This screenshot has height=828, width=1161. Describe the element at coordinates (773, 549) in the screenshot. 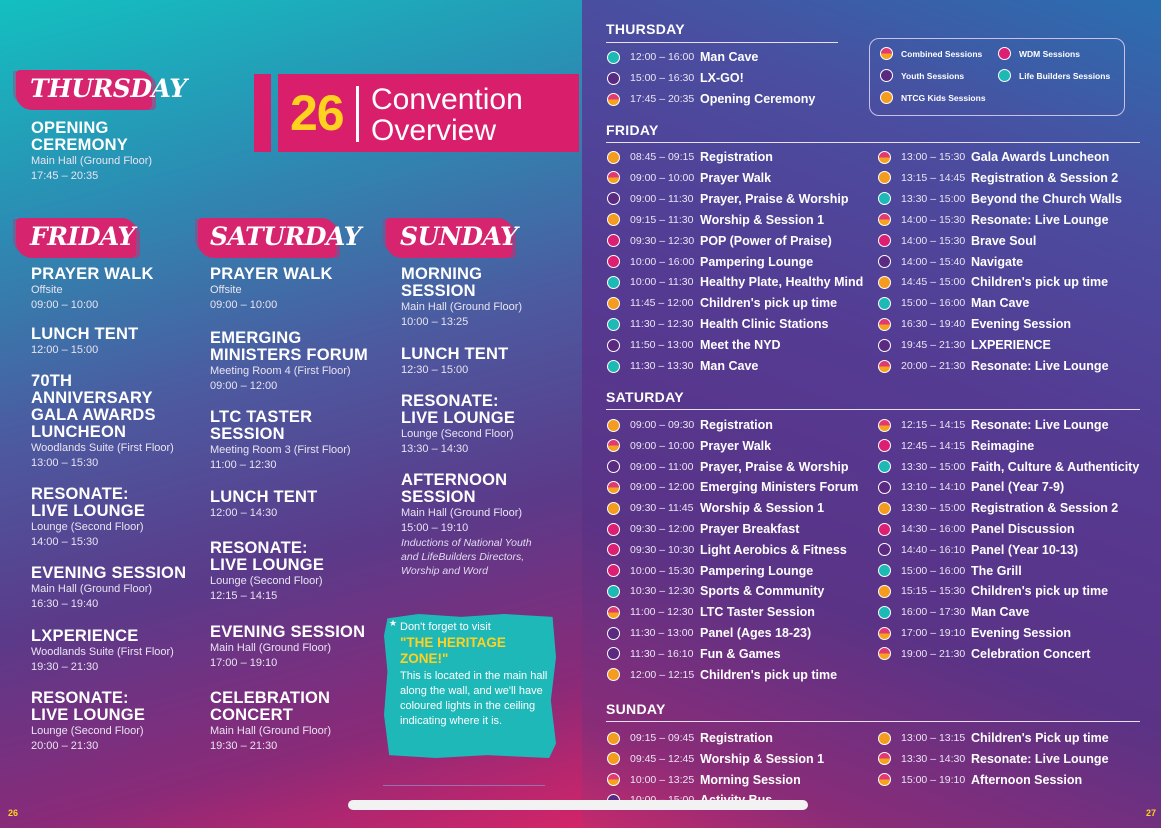

I see `session-name: Light Aerobics & Fitness` at that location.